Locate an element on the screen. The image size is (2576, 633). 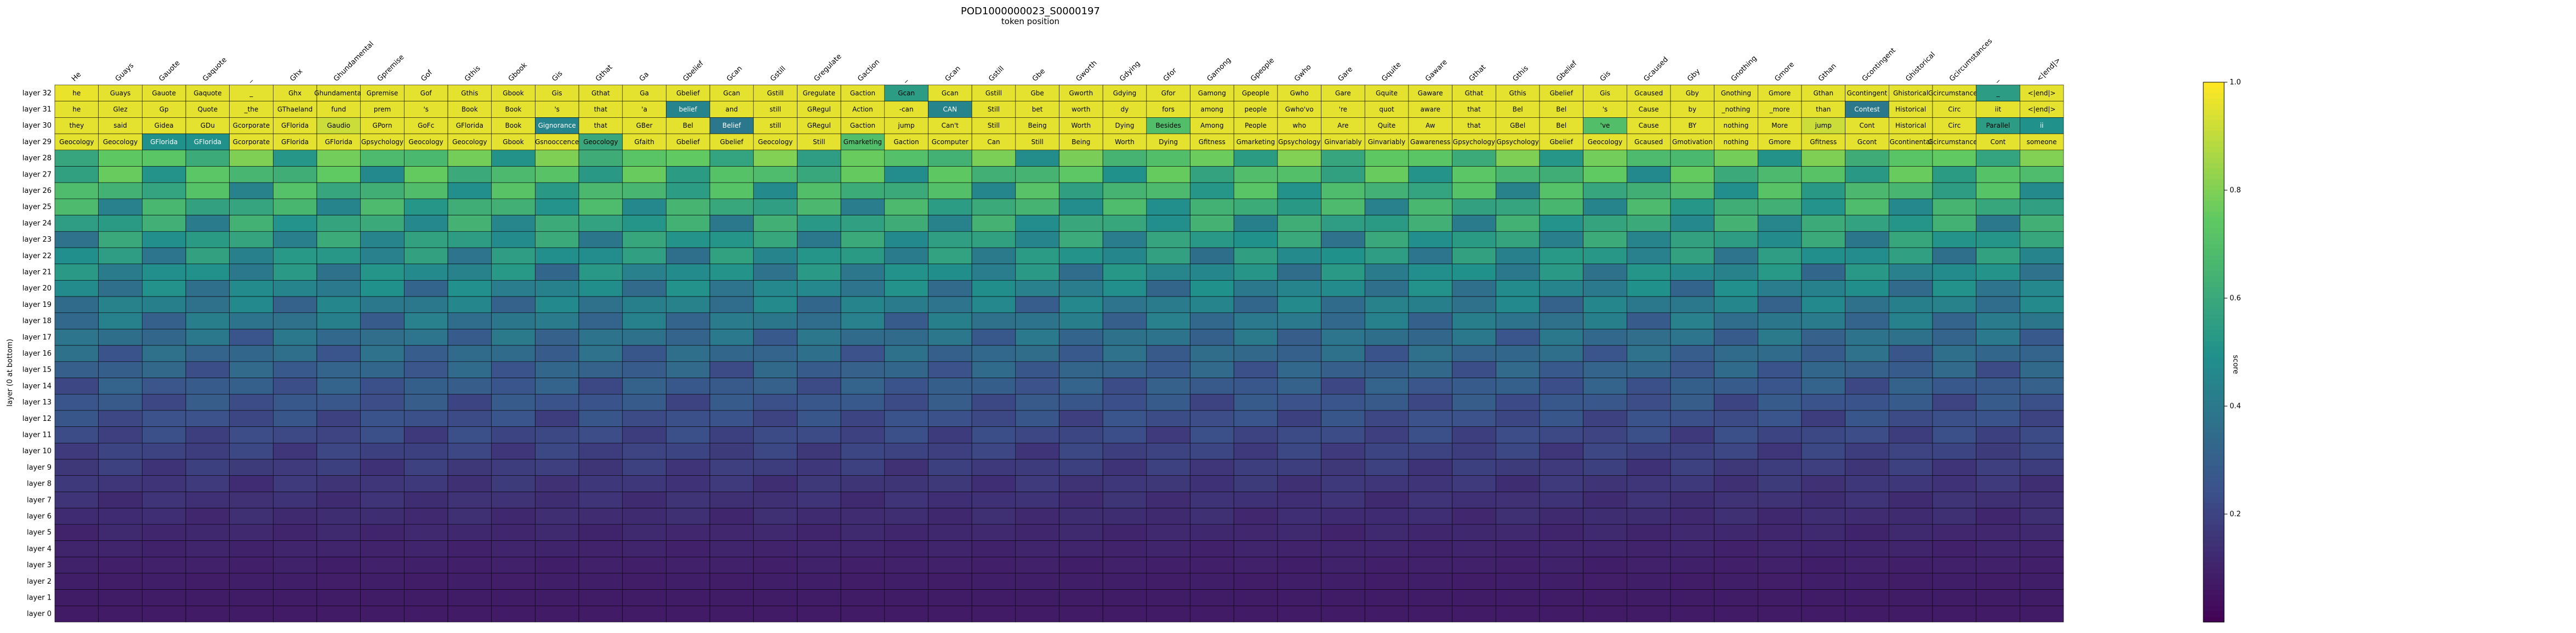
x-tick-label: Gamong is located at coordinates (1219, 69).